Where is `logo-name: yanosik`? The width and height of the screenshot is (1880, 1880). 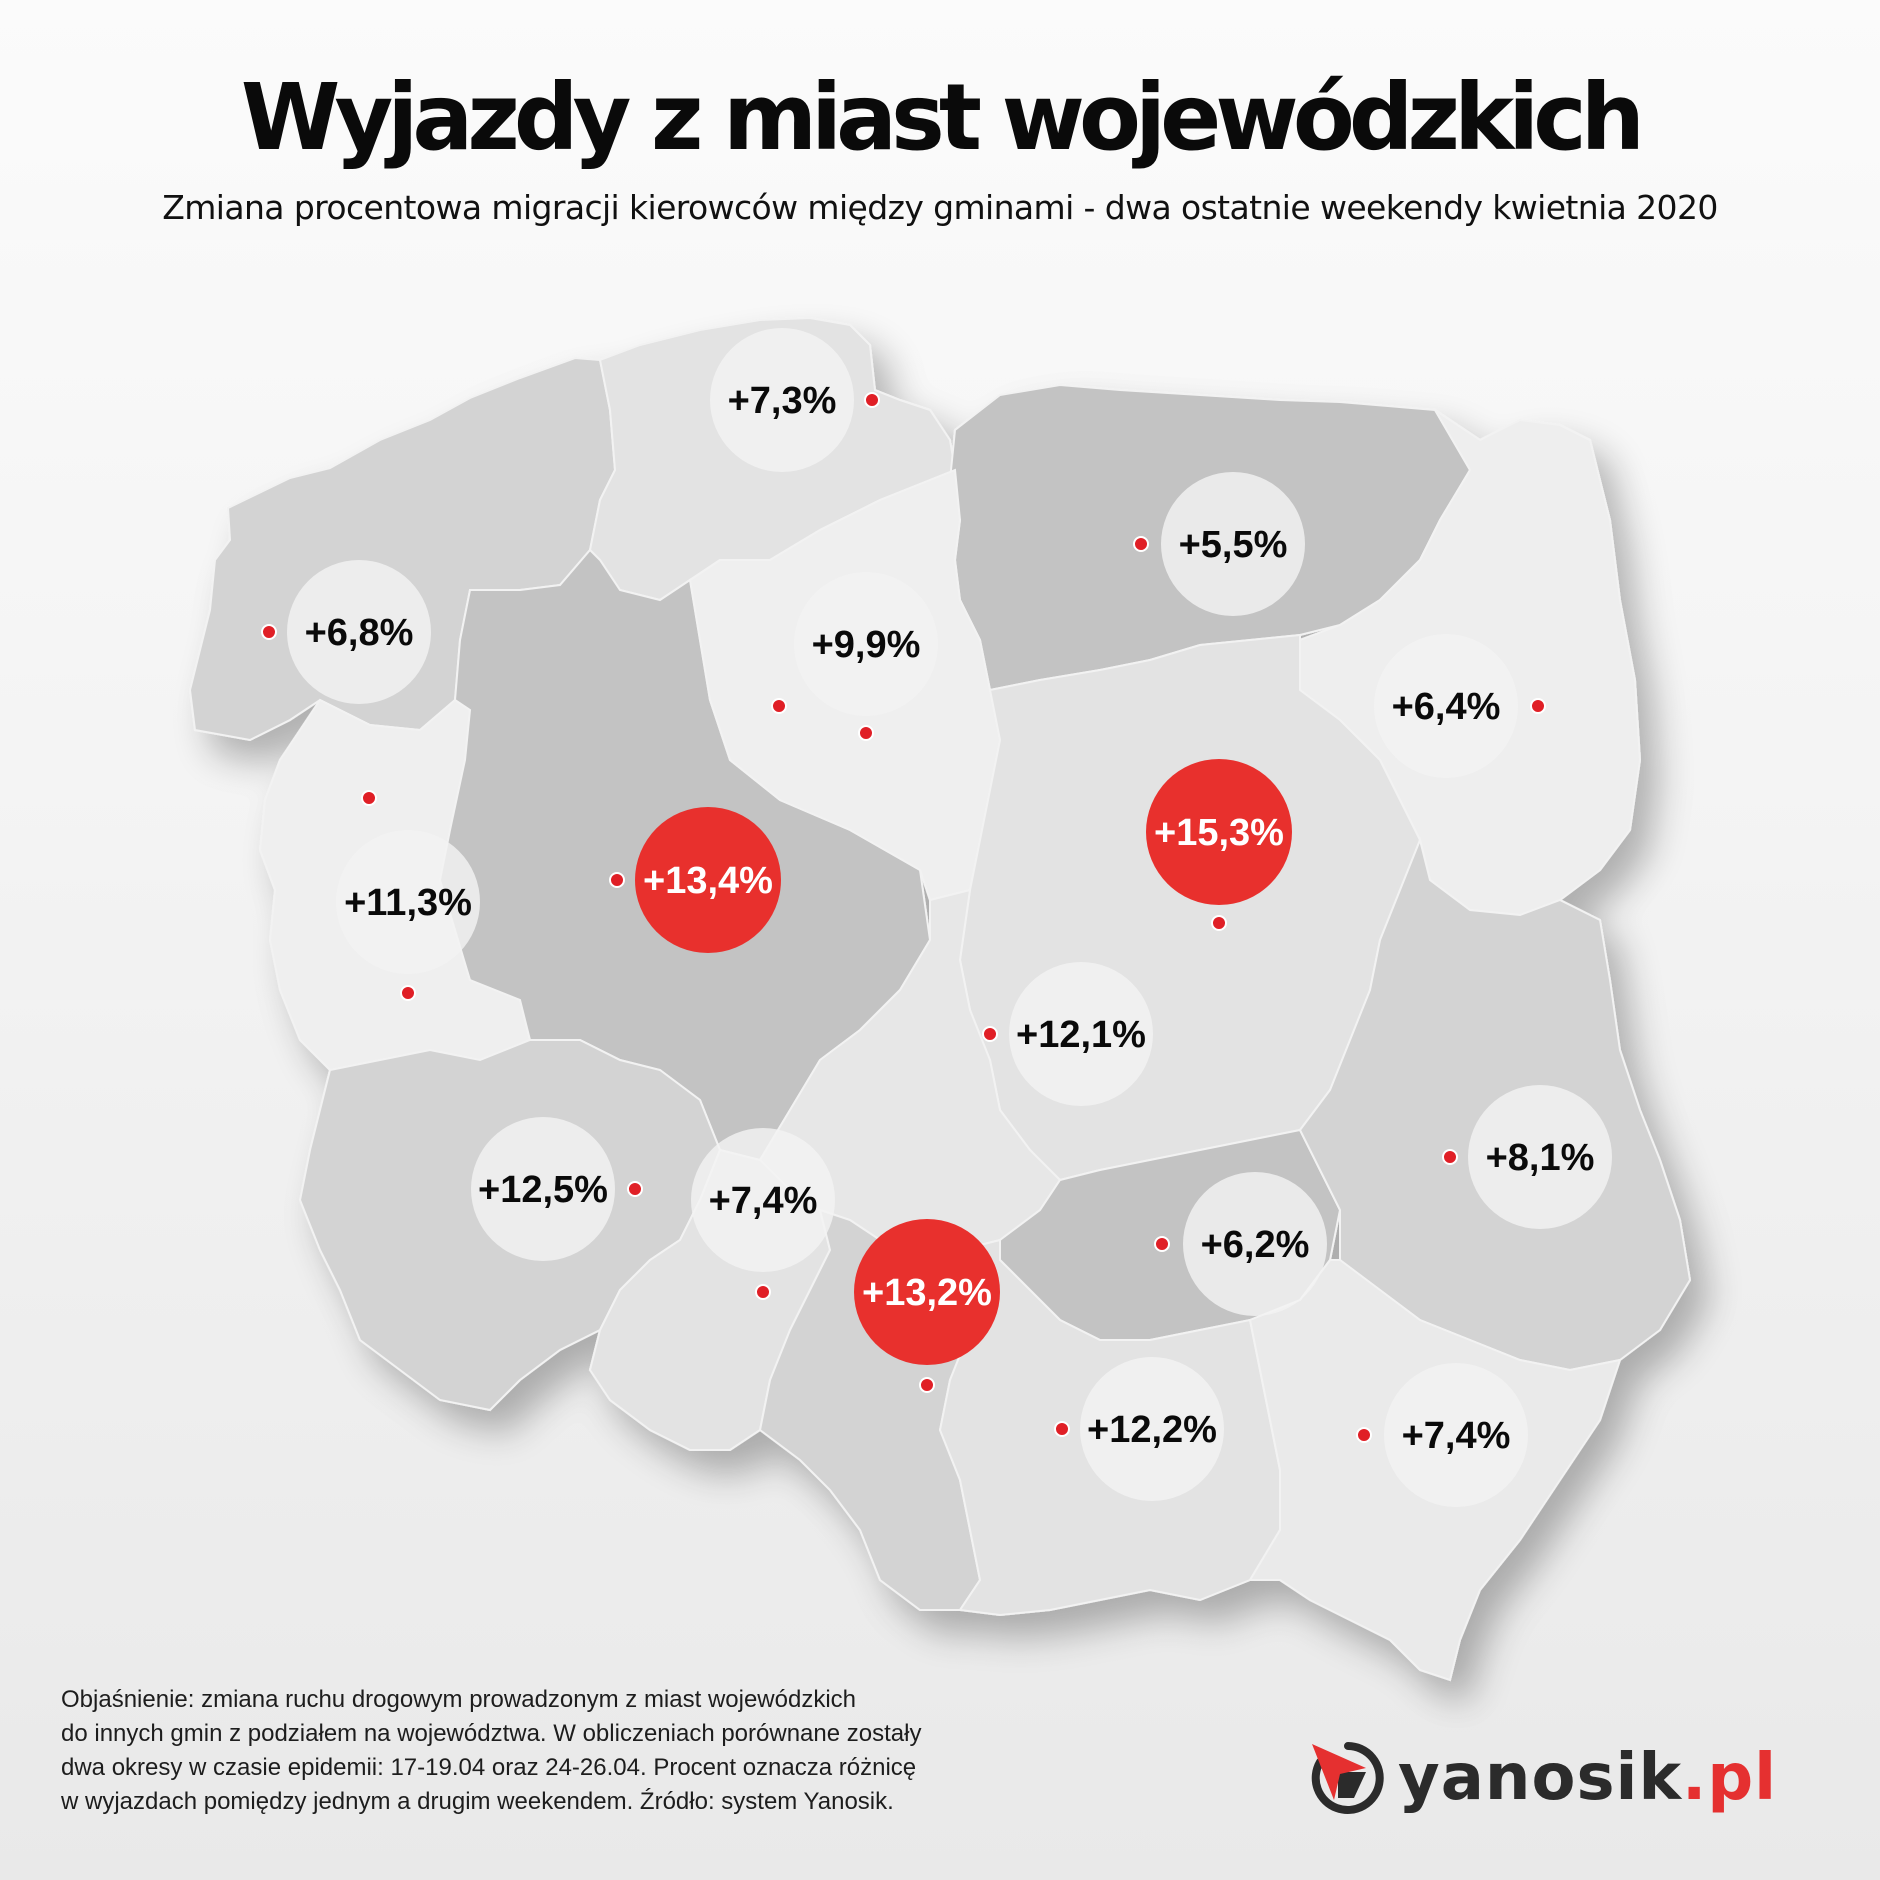
logo-name: yanosik is located at coordinates (1540, 1778).